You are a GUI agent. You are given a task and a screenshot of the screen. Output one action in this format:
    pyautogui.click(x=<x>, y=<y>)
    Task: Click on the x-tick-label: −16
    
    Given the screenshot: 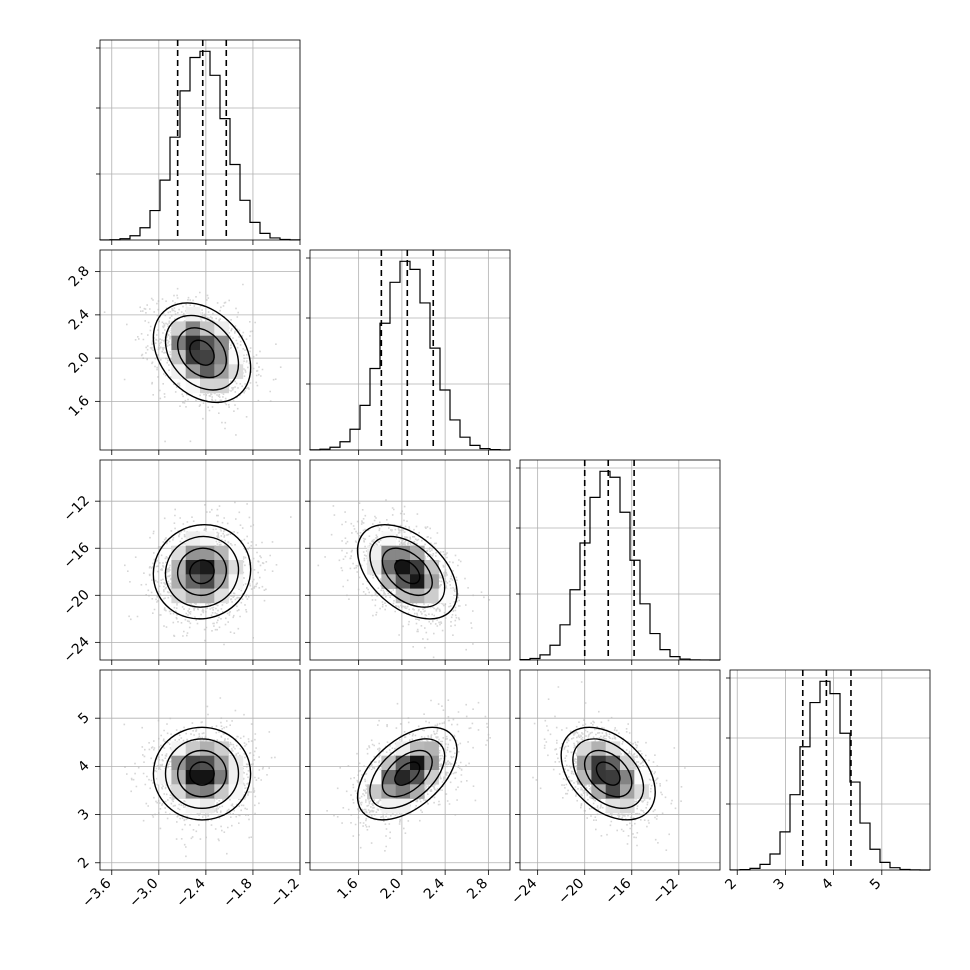 What is the action you would take?
    pyautogui.click(x=618, y=891)
    